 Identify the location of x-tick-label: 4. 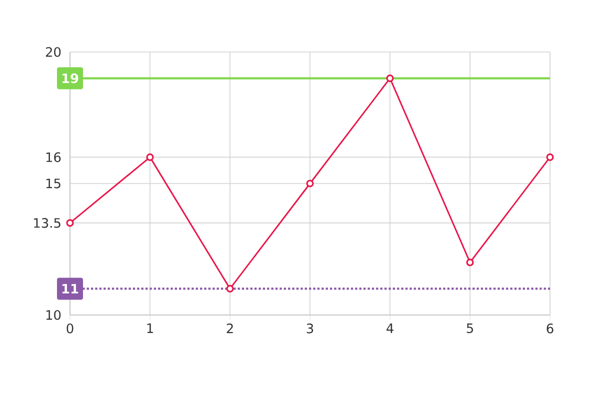
(390, 328).